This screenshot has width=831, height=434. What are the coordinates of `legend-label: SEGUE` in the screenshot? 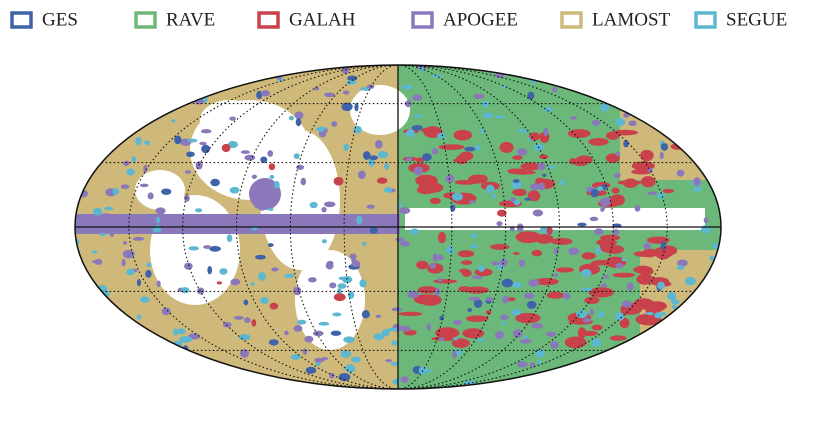 It's located at (756, 19).